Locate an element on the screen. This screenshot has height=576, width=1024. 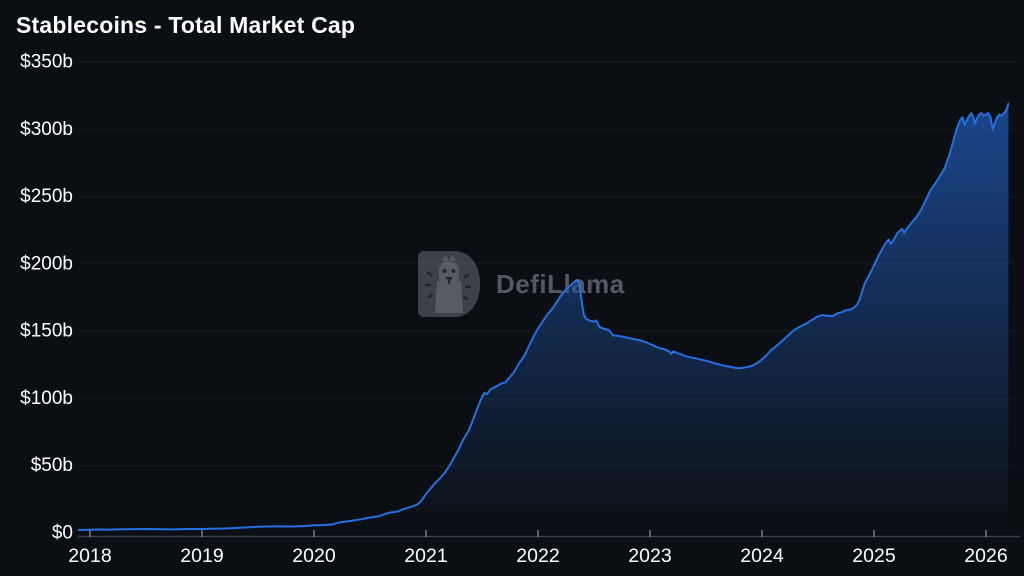
x-axis-labels: 2018 2019 2020 2021 2022 2023 2024 2025 2026 is located at coordinates (537, 556).